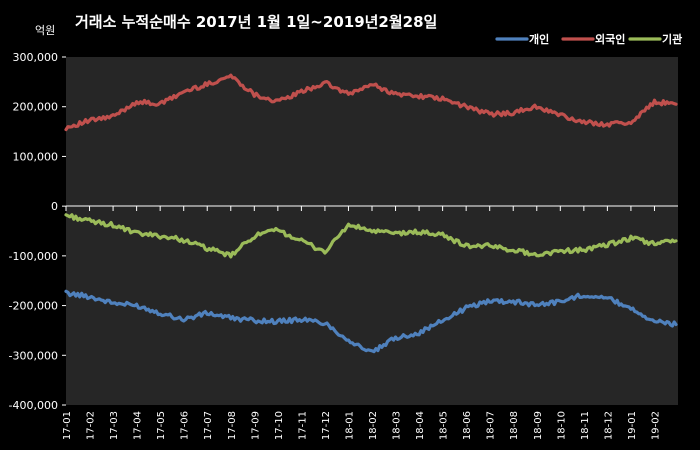  Describe the element at coordinates (232, 425) in the screenshot. I see `x-tick-label: 17-08` at that location.